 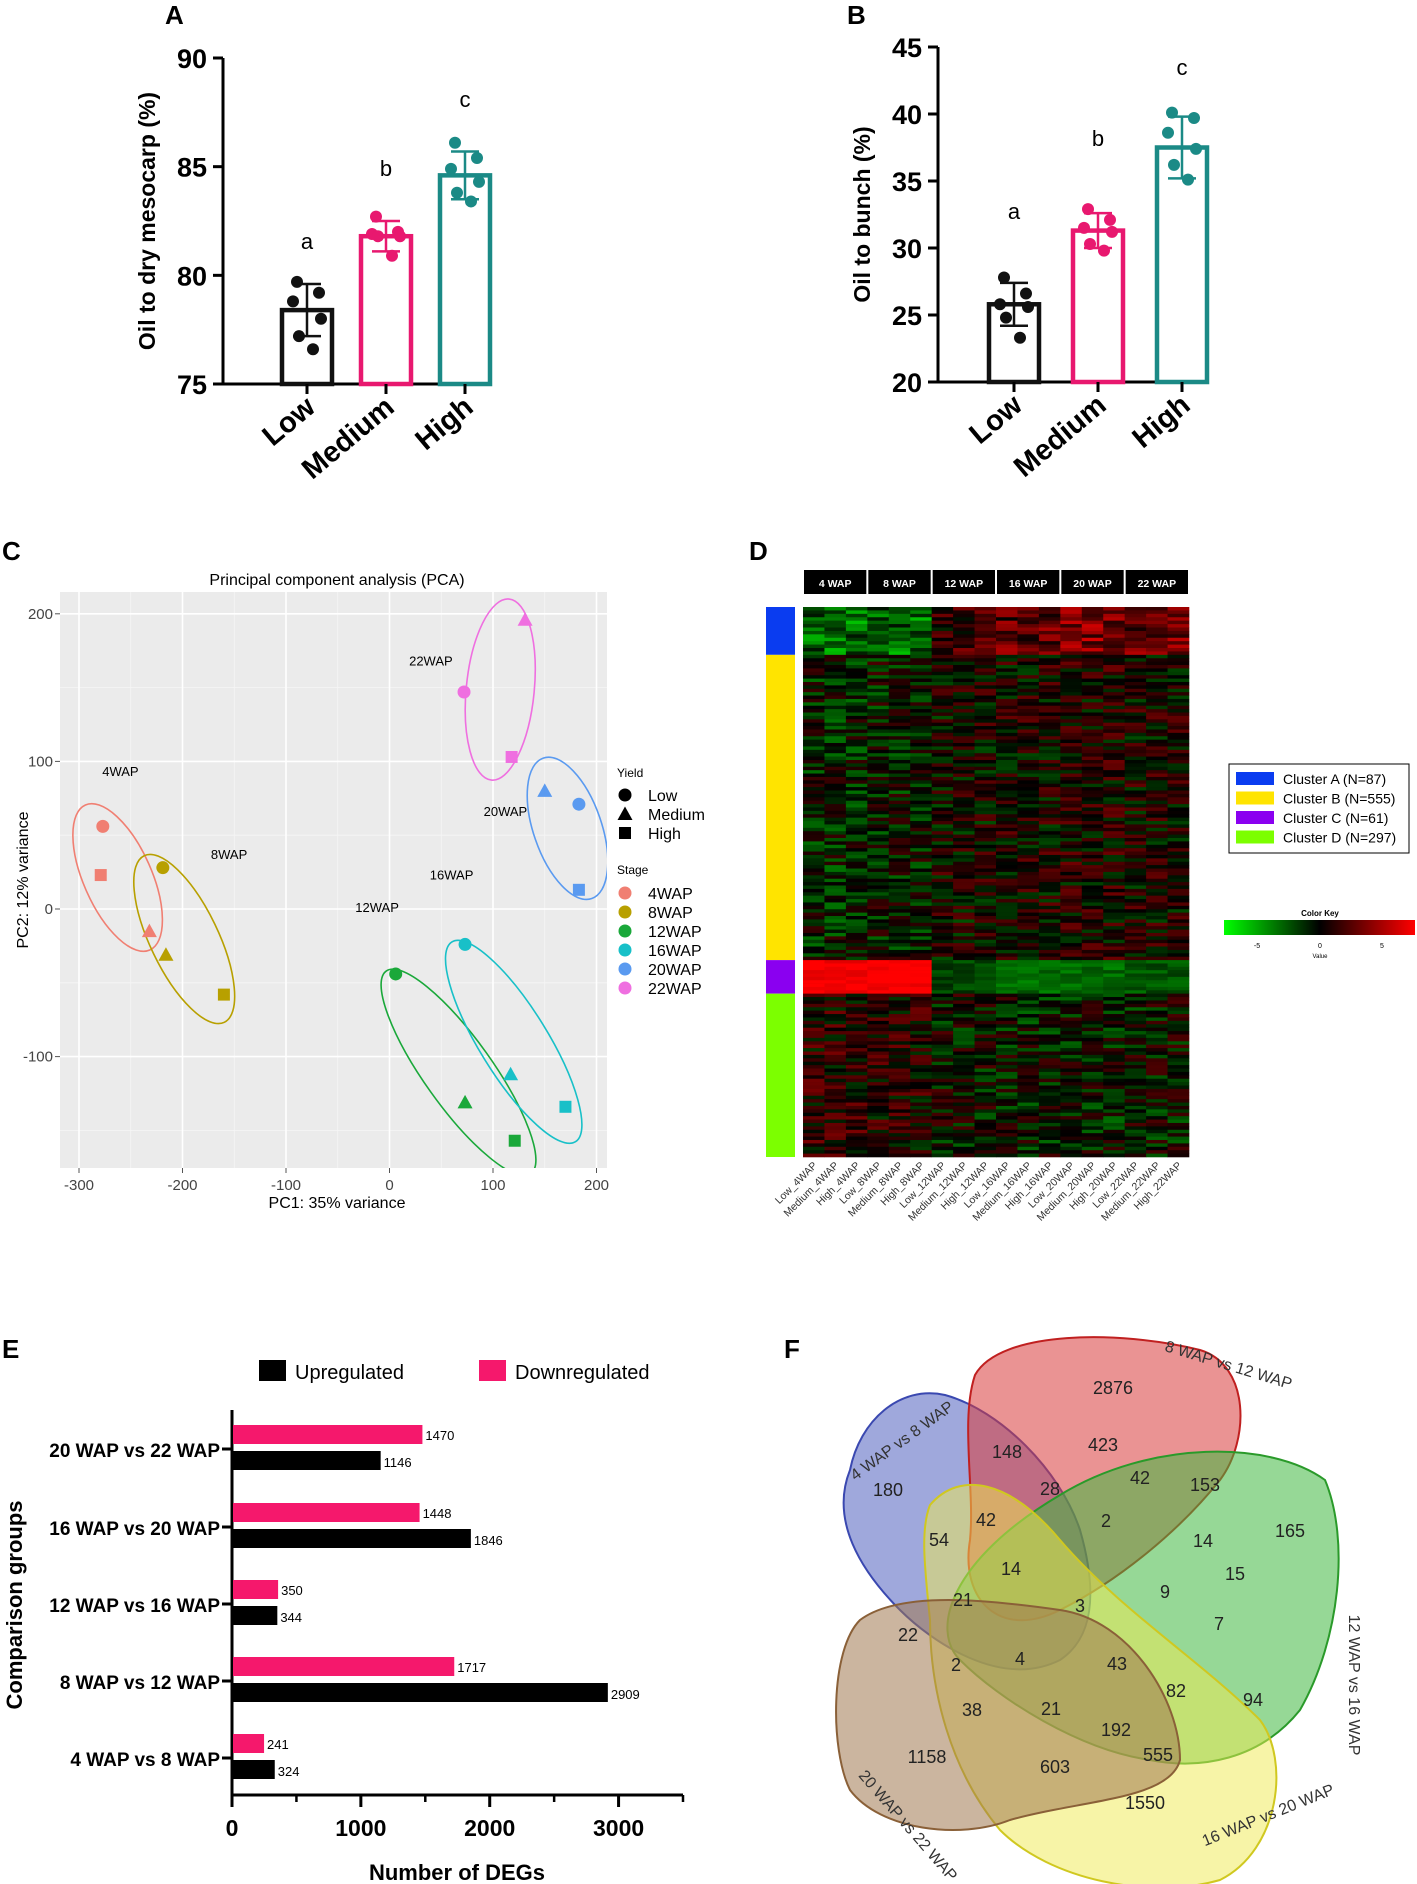 What do you see at coordinates (1257, 946) in the screenshot?
I see `color-key-tick: -5` at bounding box center [1257, 946].